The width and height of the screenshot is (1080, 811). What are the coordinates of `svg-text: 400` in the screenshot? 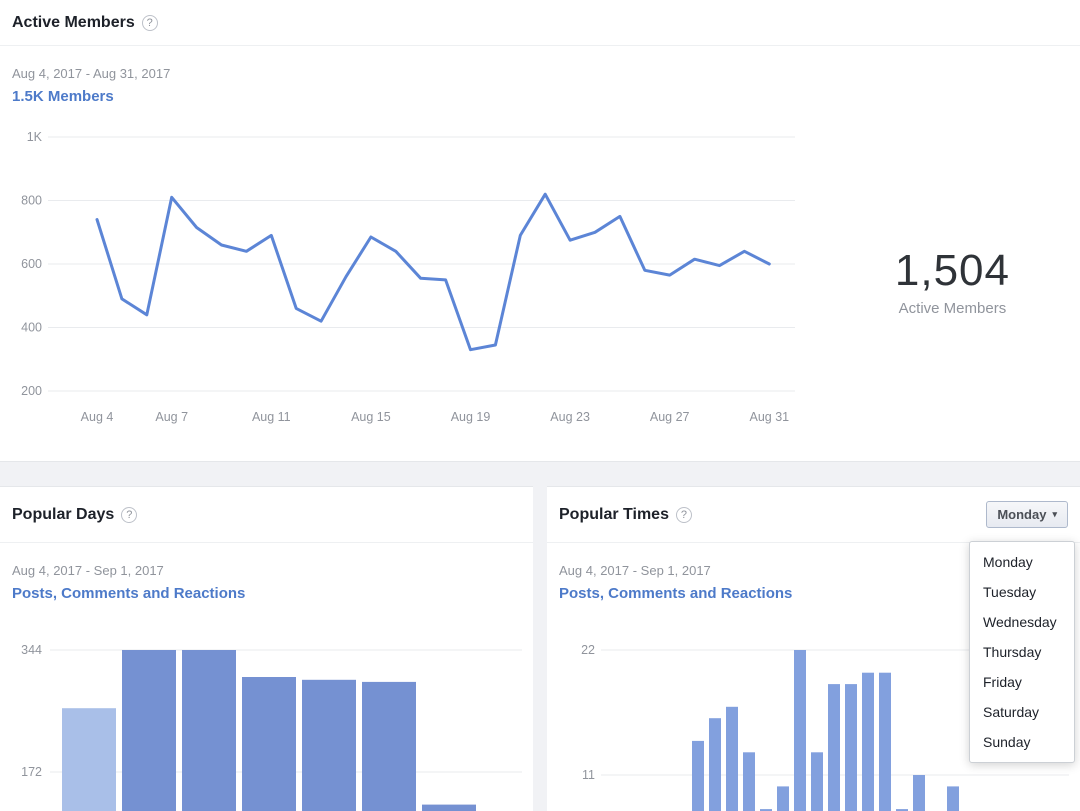 It's located at (31, 328).